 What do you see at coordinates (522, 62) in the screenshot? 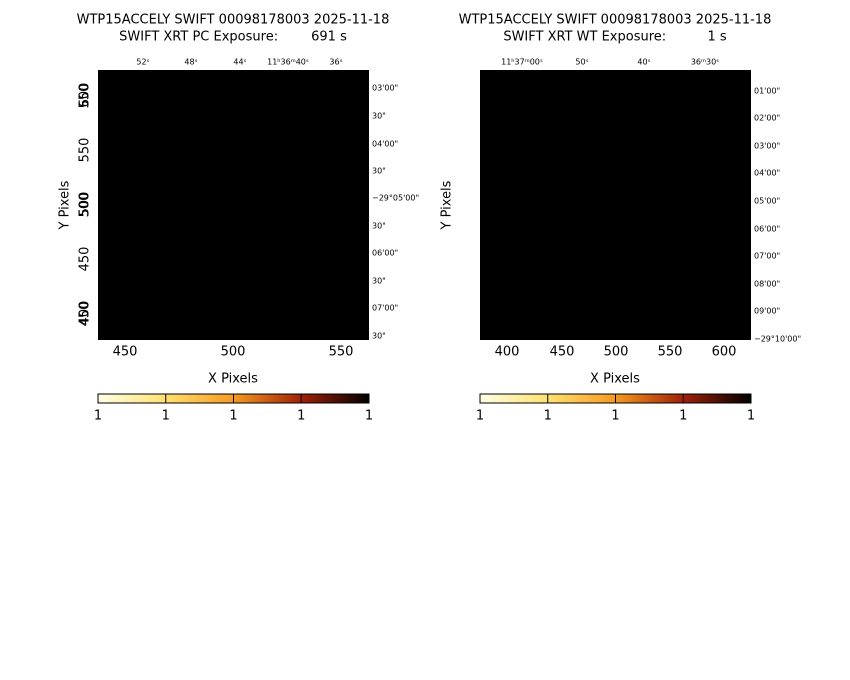
I see `ra-tick-label: 11ʰ37ᵐ00ˢ` at bounding box center [522, 62].